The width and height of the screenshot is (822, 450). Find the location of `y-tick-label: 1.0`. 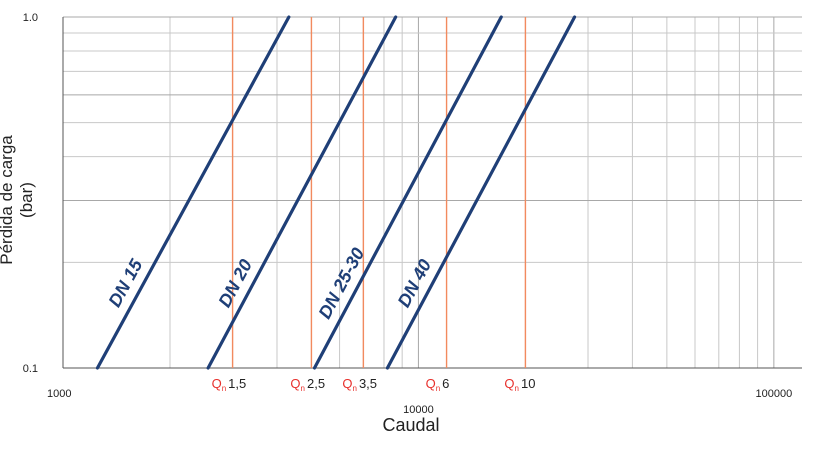

y-tick-label: 1.0 is located at coordinates (30, 18).